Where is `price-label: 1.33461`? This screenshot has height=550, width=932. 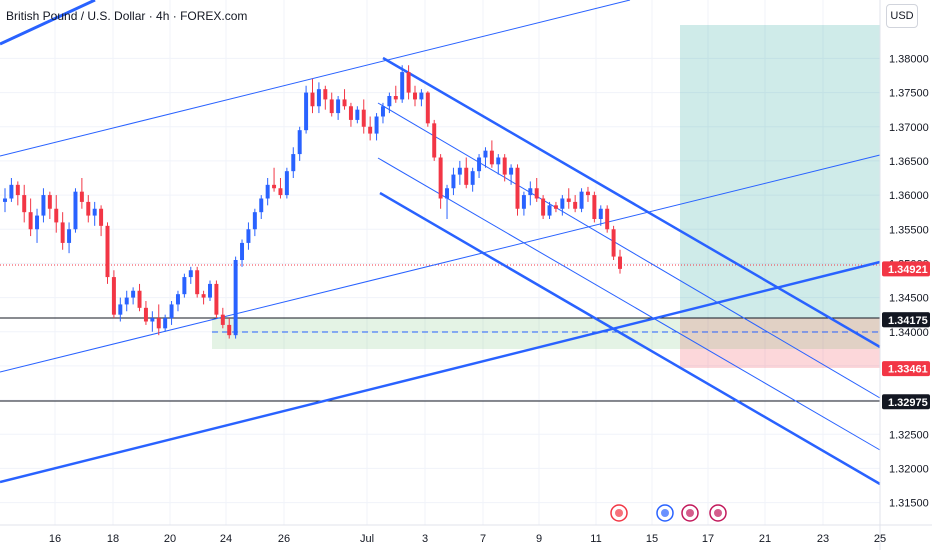
price-label: 1.33461 is located at coordinates (908, 370).